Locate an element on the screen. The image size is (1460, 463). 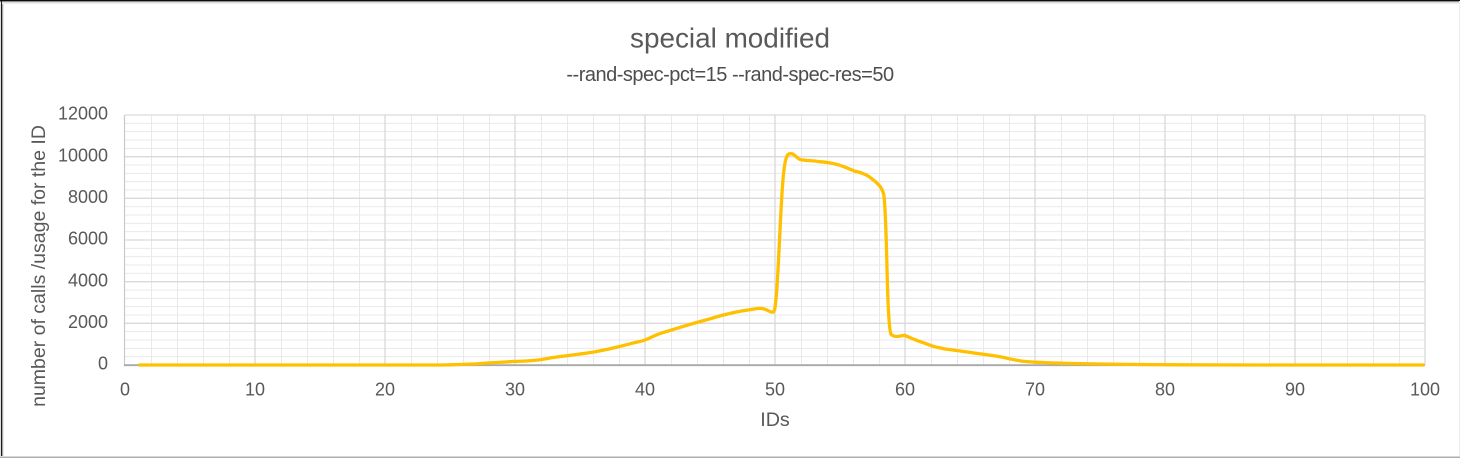
svg-text: 80 is located at coordinates (1165, 390).